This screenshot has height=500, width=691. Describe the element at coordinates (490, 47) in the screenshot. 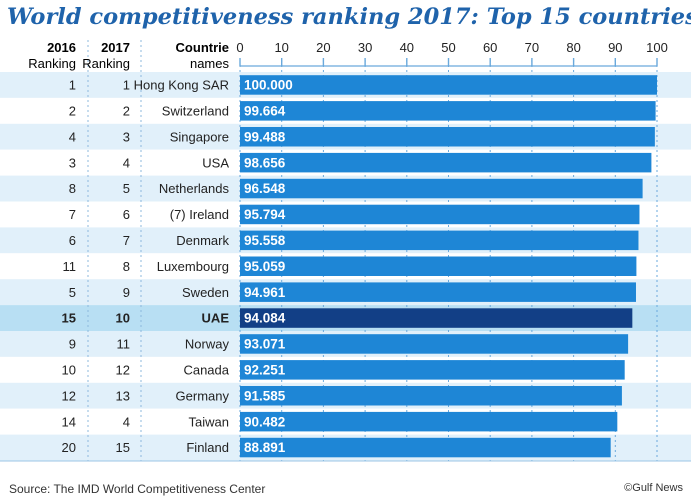

I see `x-tick-label: 60` at that location.